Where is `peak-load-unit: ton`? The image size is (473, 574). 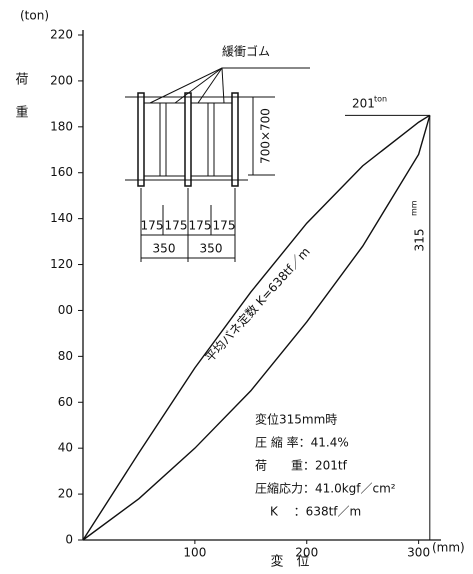
peak-load-unit: ton is located at coordinates (380, 99).